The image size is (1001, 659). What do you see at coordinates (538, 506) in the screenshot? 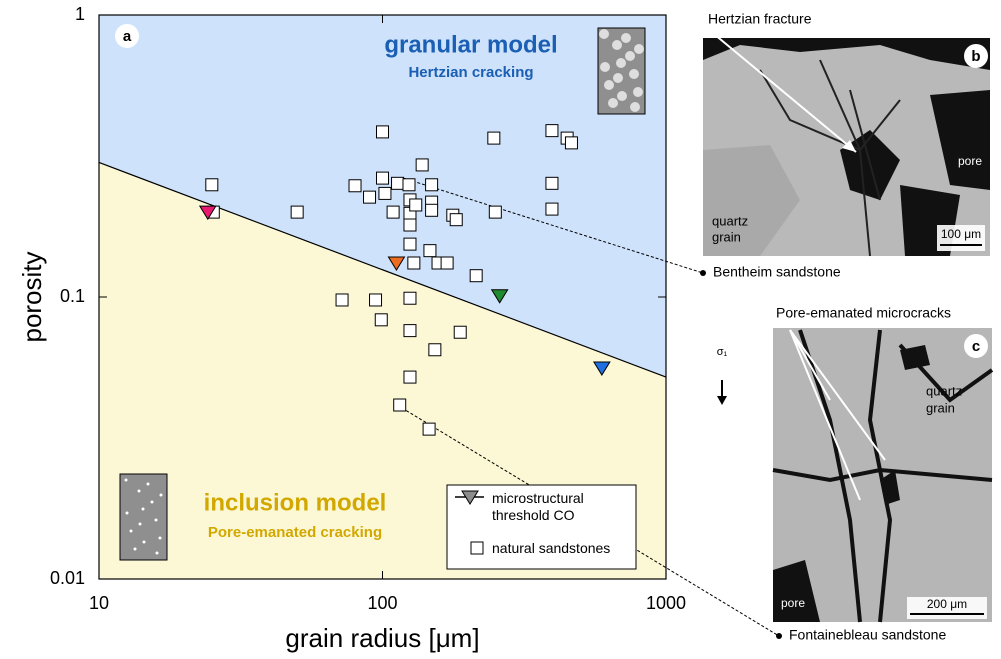
I see `legend-label: microstructural threshold CO` at bounding box center [538, 506].